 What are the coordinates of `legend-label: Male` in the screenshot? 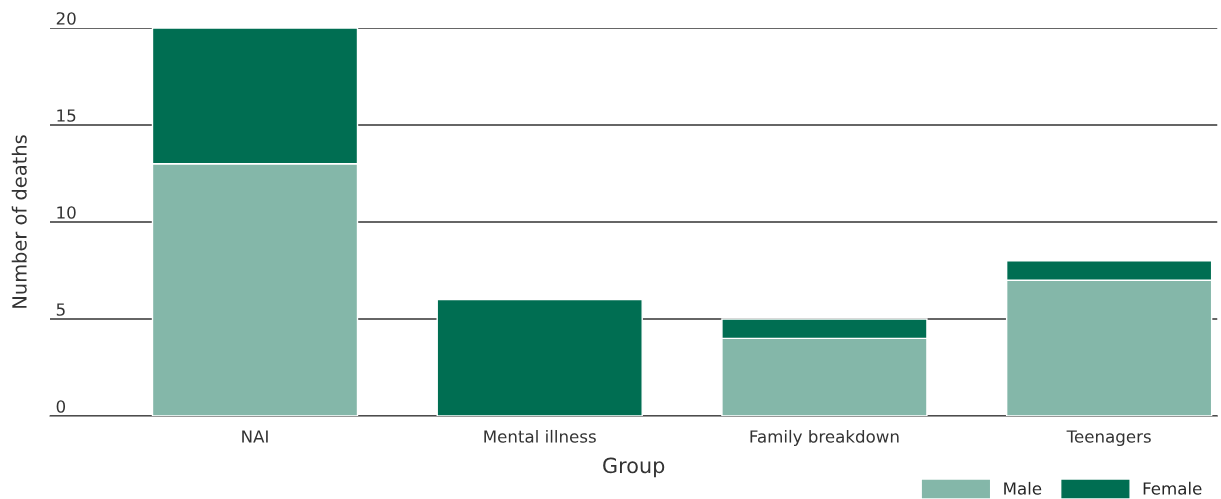 It's located at (1023, 488).